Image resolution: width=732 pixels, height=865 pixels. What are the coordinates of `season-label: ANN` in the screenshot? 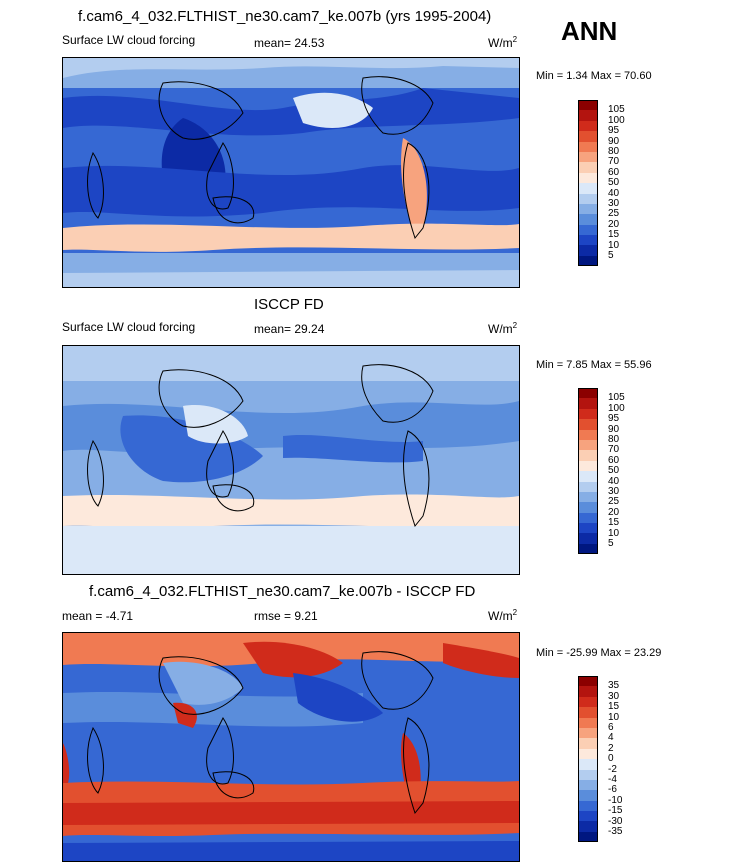 It's located at (589, 31).